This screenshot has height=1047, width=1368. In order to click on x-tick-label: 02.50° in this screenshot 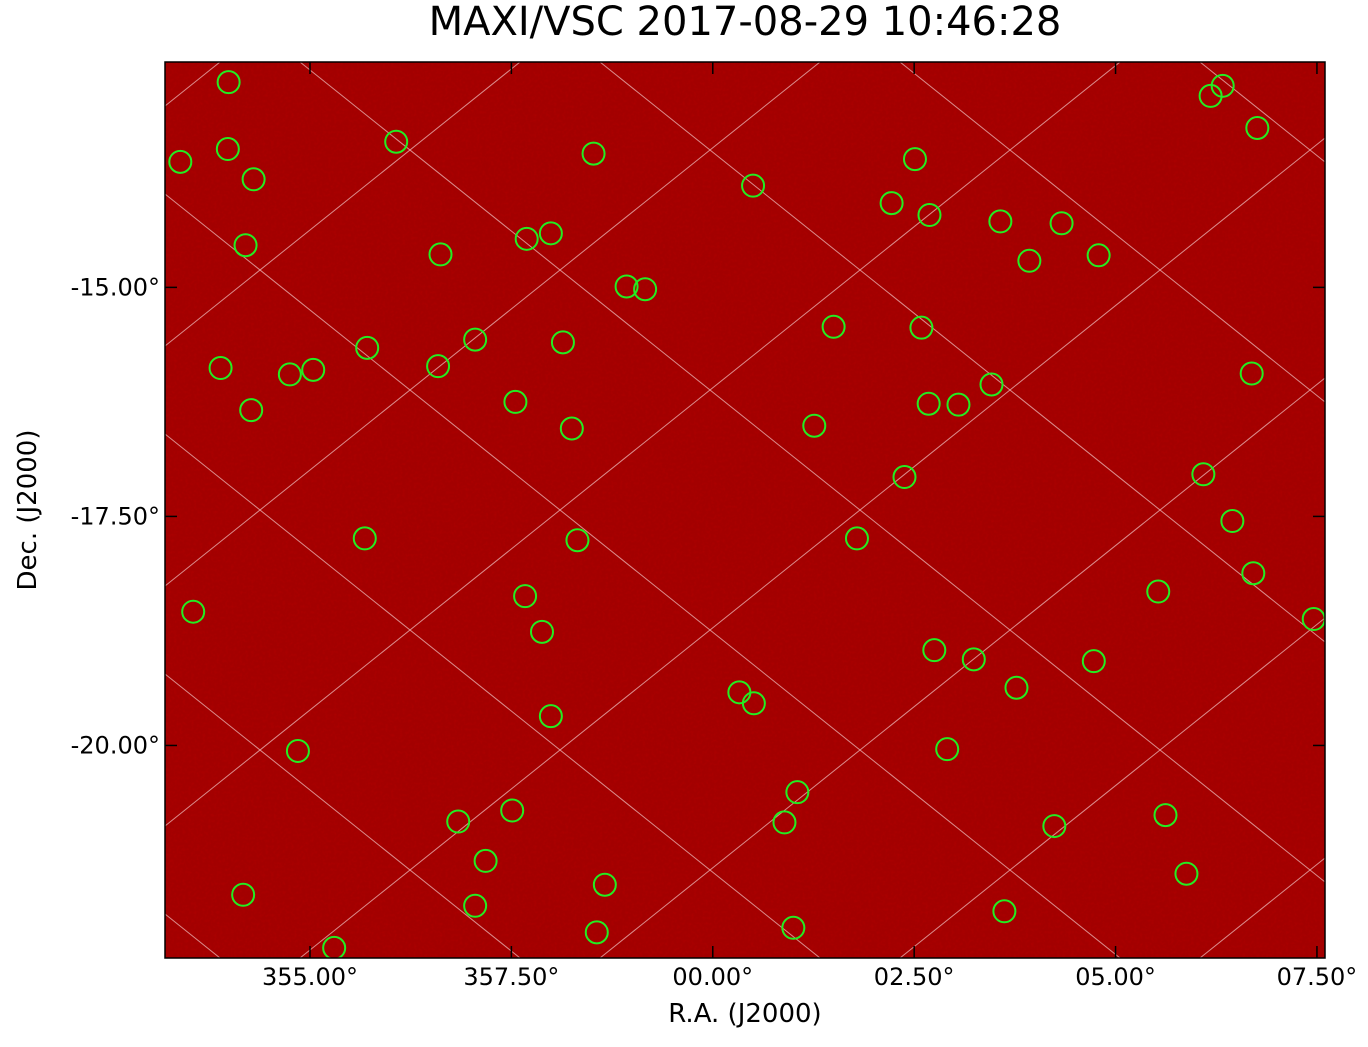, I will do `click(914, 977)`.